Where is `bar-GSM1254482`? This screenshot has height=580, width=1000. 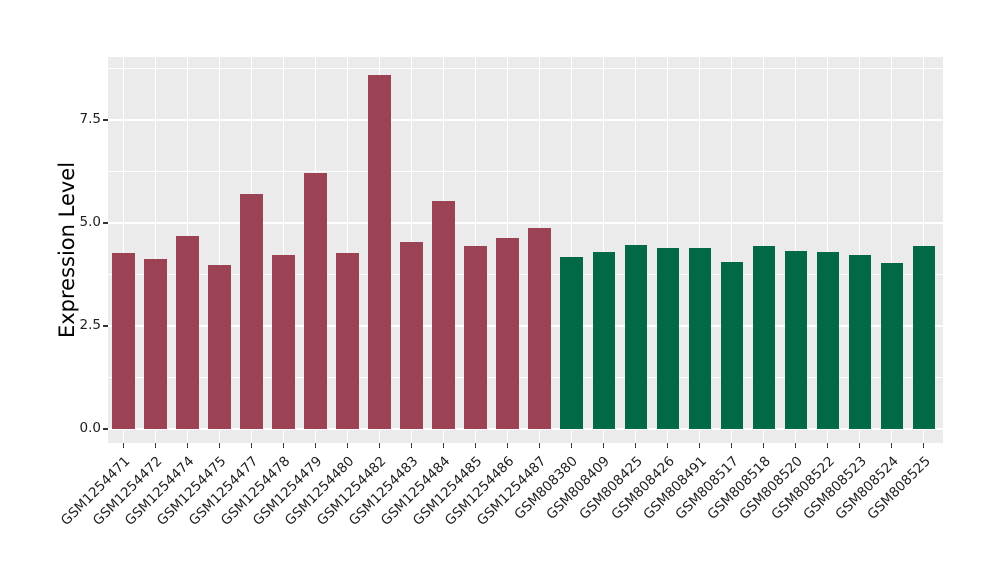
bar-GSM1254482 is located at coordinates (379, 251).